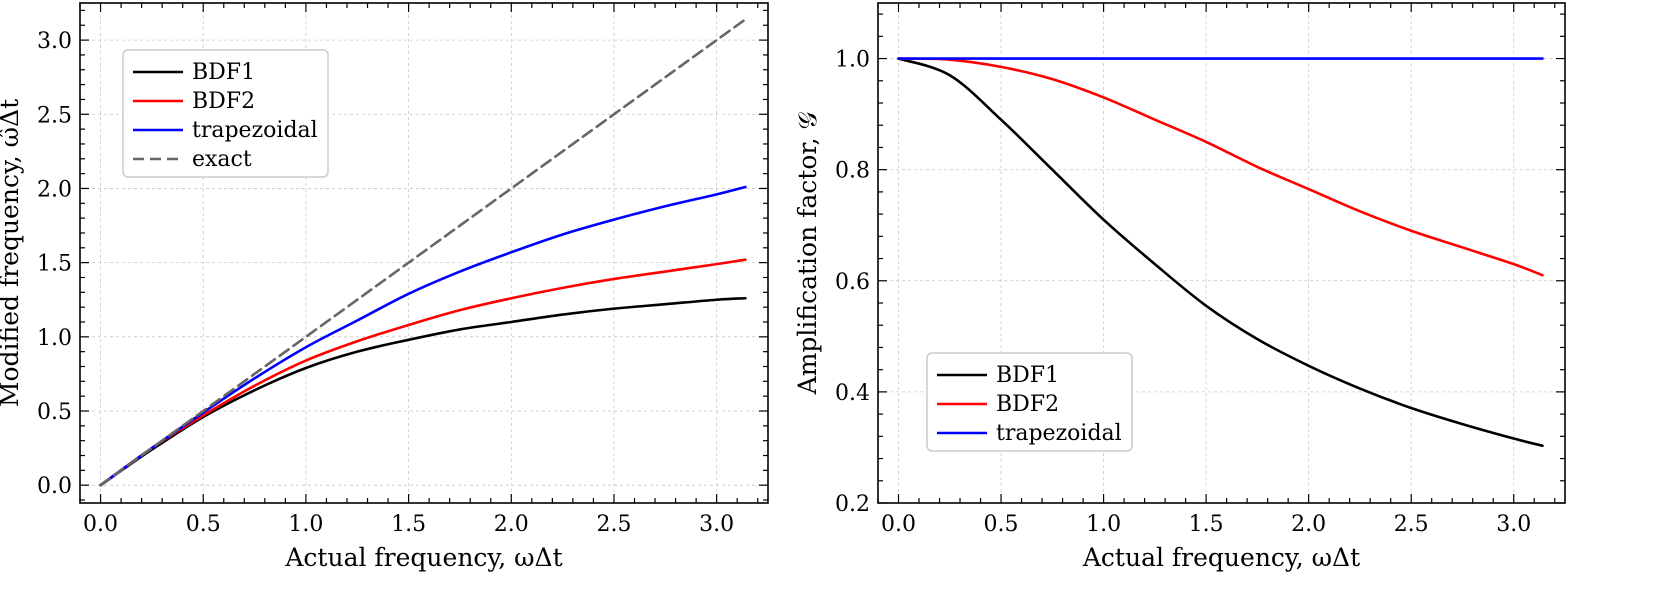 This screenshot has width=1661, height=608. What do you see at coordinates (807, 253) in the screenshot?
I see `y-axis-label: Amplification factor, 𝒢` at bounding box center [807, 253].